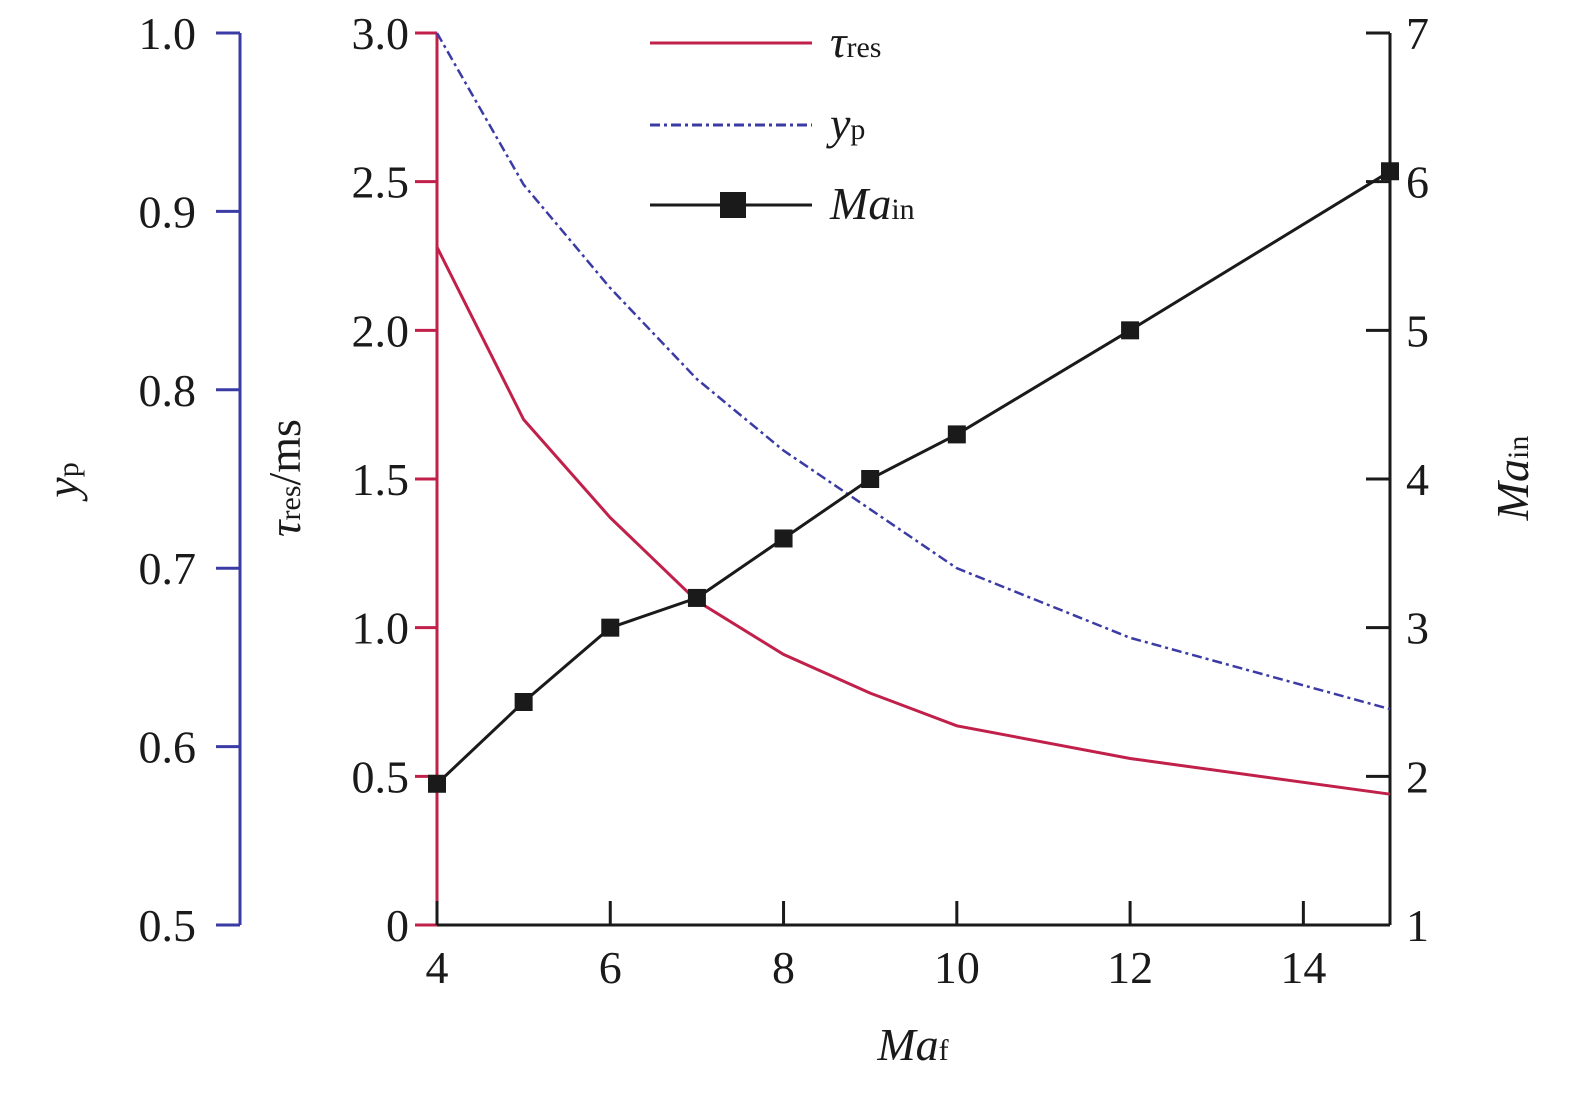 This screenshot has width=1575, height=1094. Describe the element at coordinates (284, 478) in the screenshot. I see `tau-axis-label: τres/ms` at that location.